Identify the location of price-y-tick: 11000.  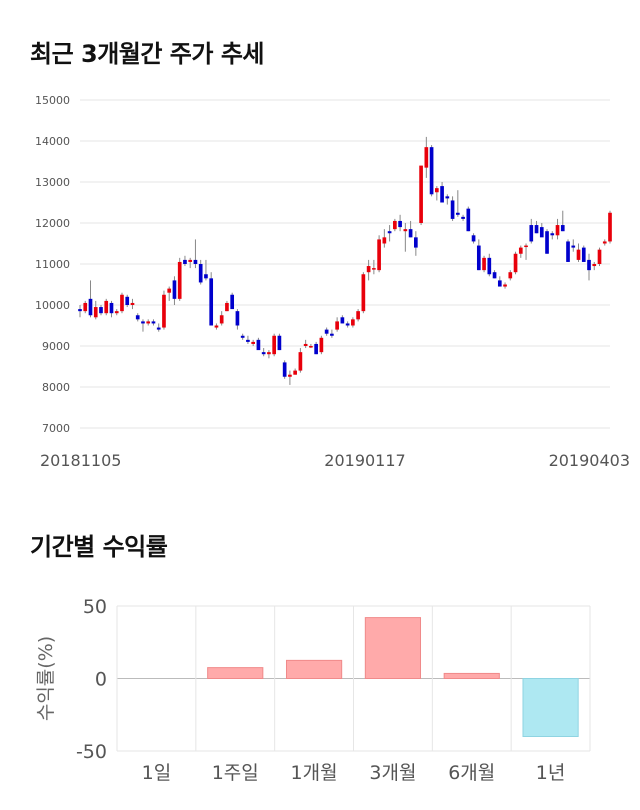
(52, 264).